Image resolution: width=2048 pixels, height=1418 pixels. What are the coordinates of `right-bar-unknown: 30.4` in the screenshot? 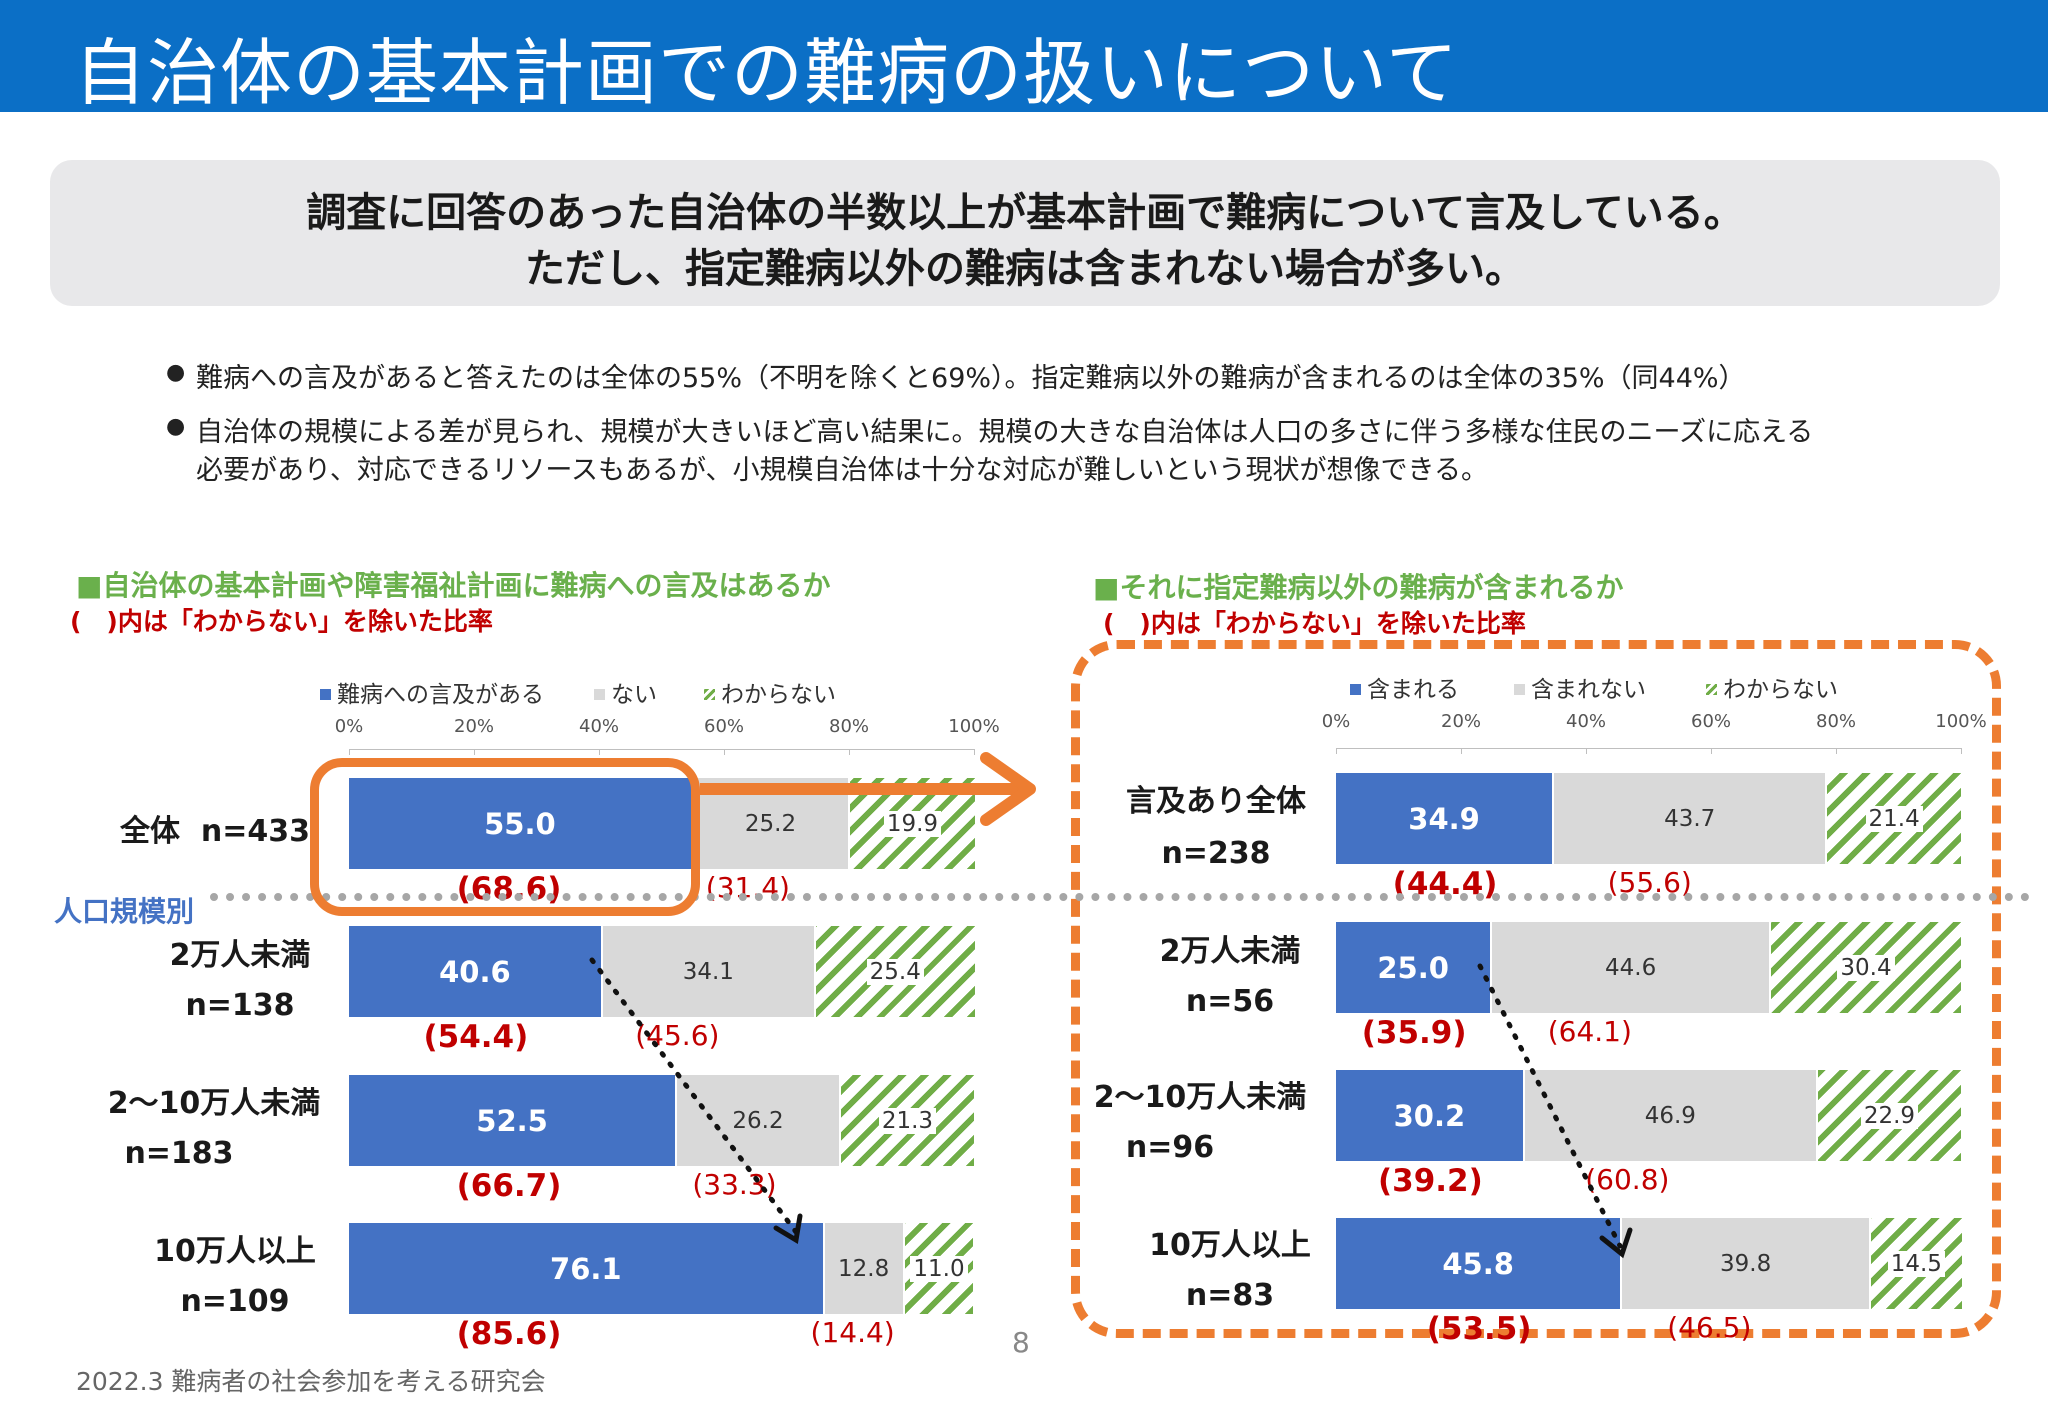 It's located at (1866, 967).